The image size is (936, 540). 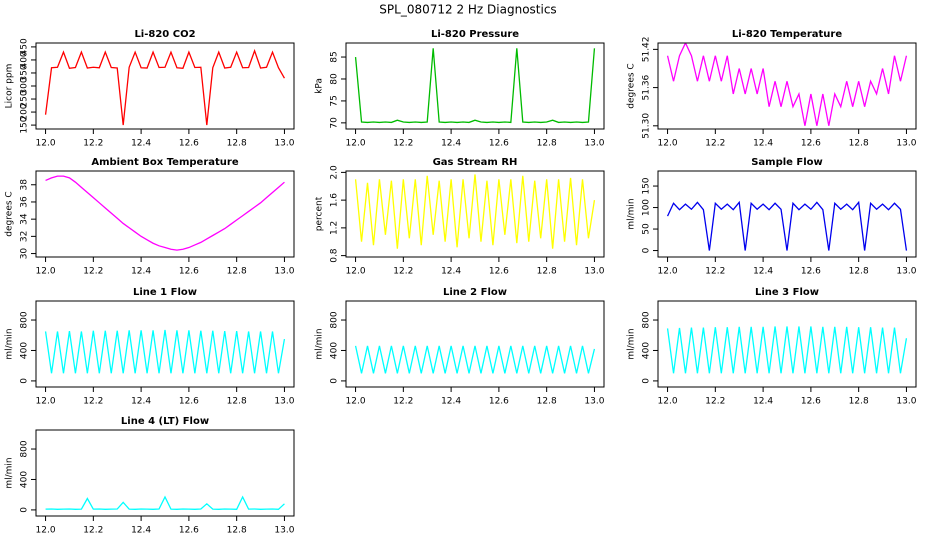 What do you see at coordinates (25, 98) in the screenshot?
I see `y-tick-label: 250` at bounding box center [25, 98].